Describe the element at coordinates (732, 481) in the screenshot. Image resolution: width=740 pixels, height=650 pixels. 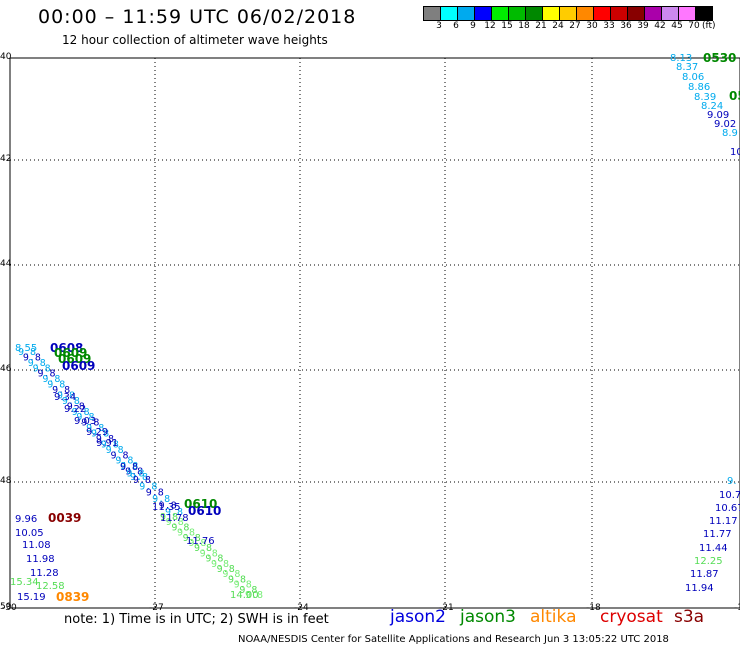
I see `swh-value: 9.` at that location.